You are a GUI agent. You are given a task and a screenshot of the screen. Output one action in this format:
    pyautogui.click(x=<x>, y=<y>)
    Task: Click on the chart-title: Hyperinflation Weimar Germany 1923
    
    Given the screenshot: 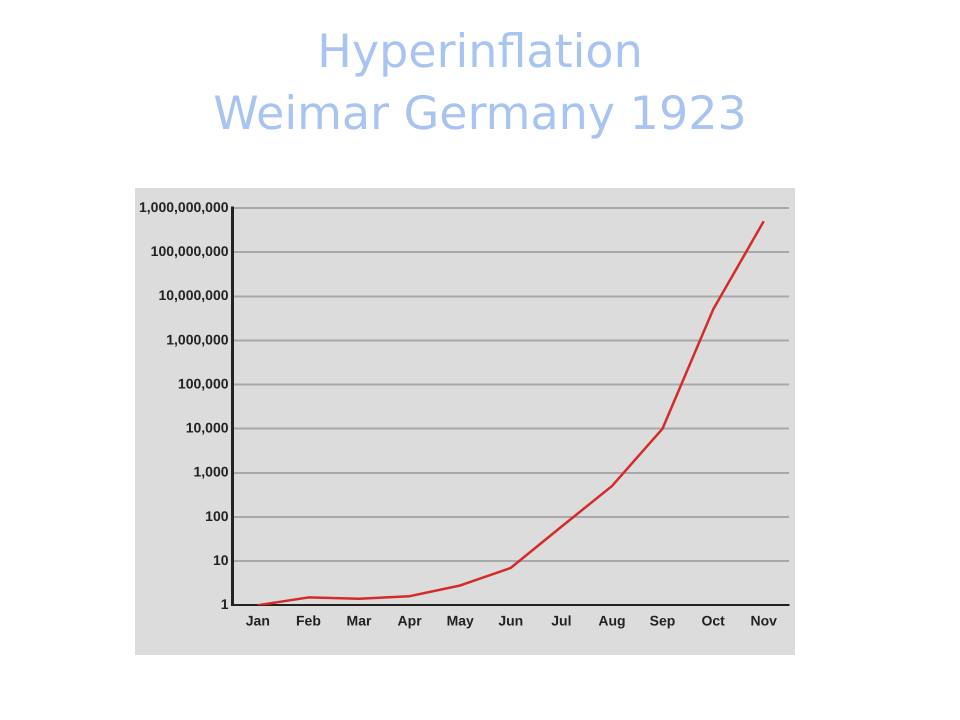 What is the action you would take?
    pyautogui.click(x=480, y=82)
    